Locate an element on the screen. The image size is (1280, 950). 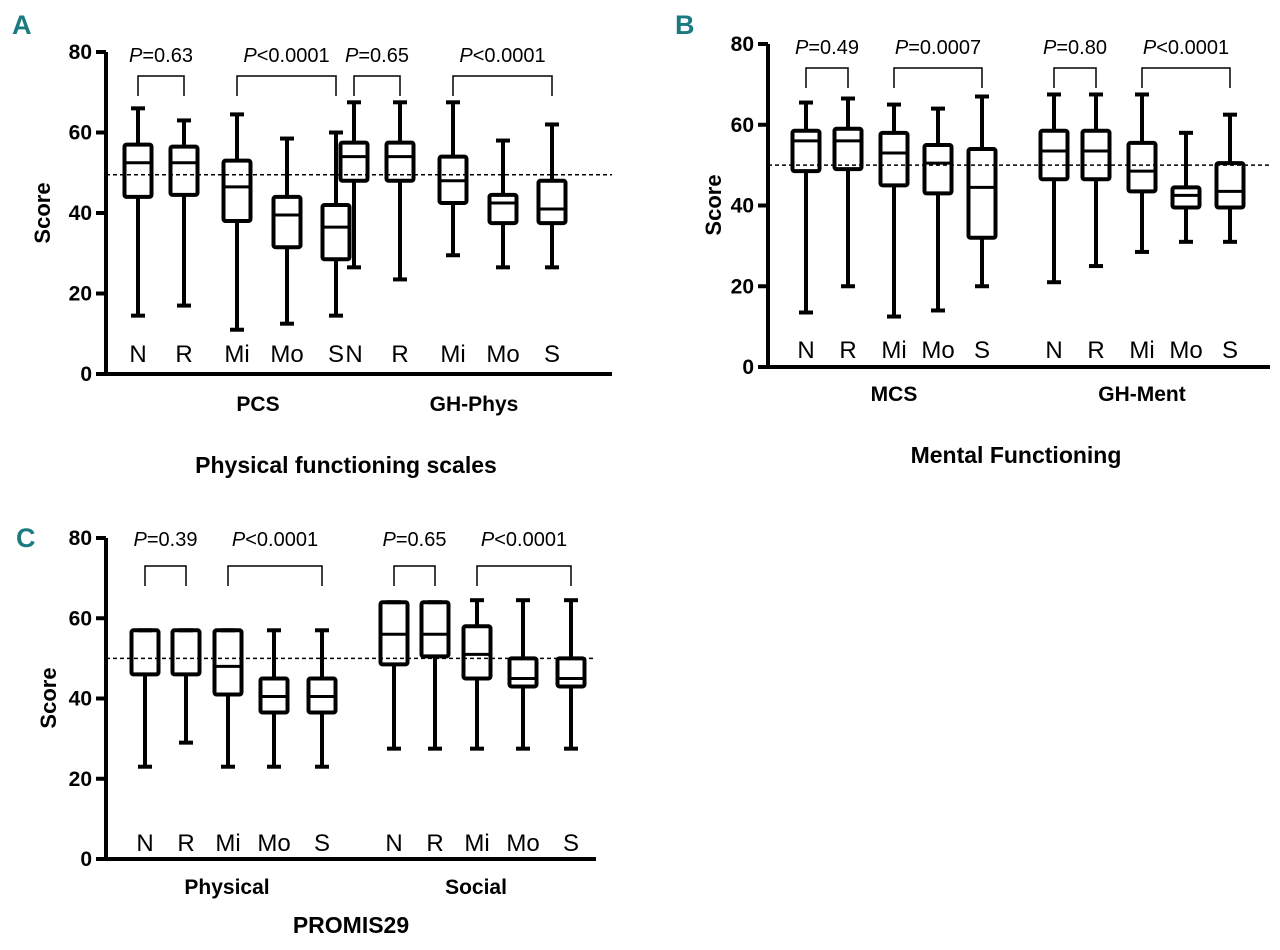
x-axis-label: PROMIS29 is located at coordinates (351, 925).